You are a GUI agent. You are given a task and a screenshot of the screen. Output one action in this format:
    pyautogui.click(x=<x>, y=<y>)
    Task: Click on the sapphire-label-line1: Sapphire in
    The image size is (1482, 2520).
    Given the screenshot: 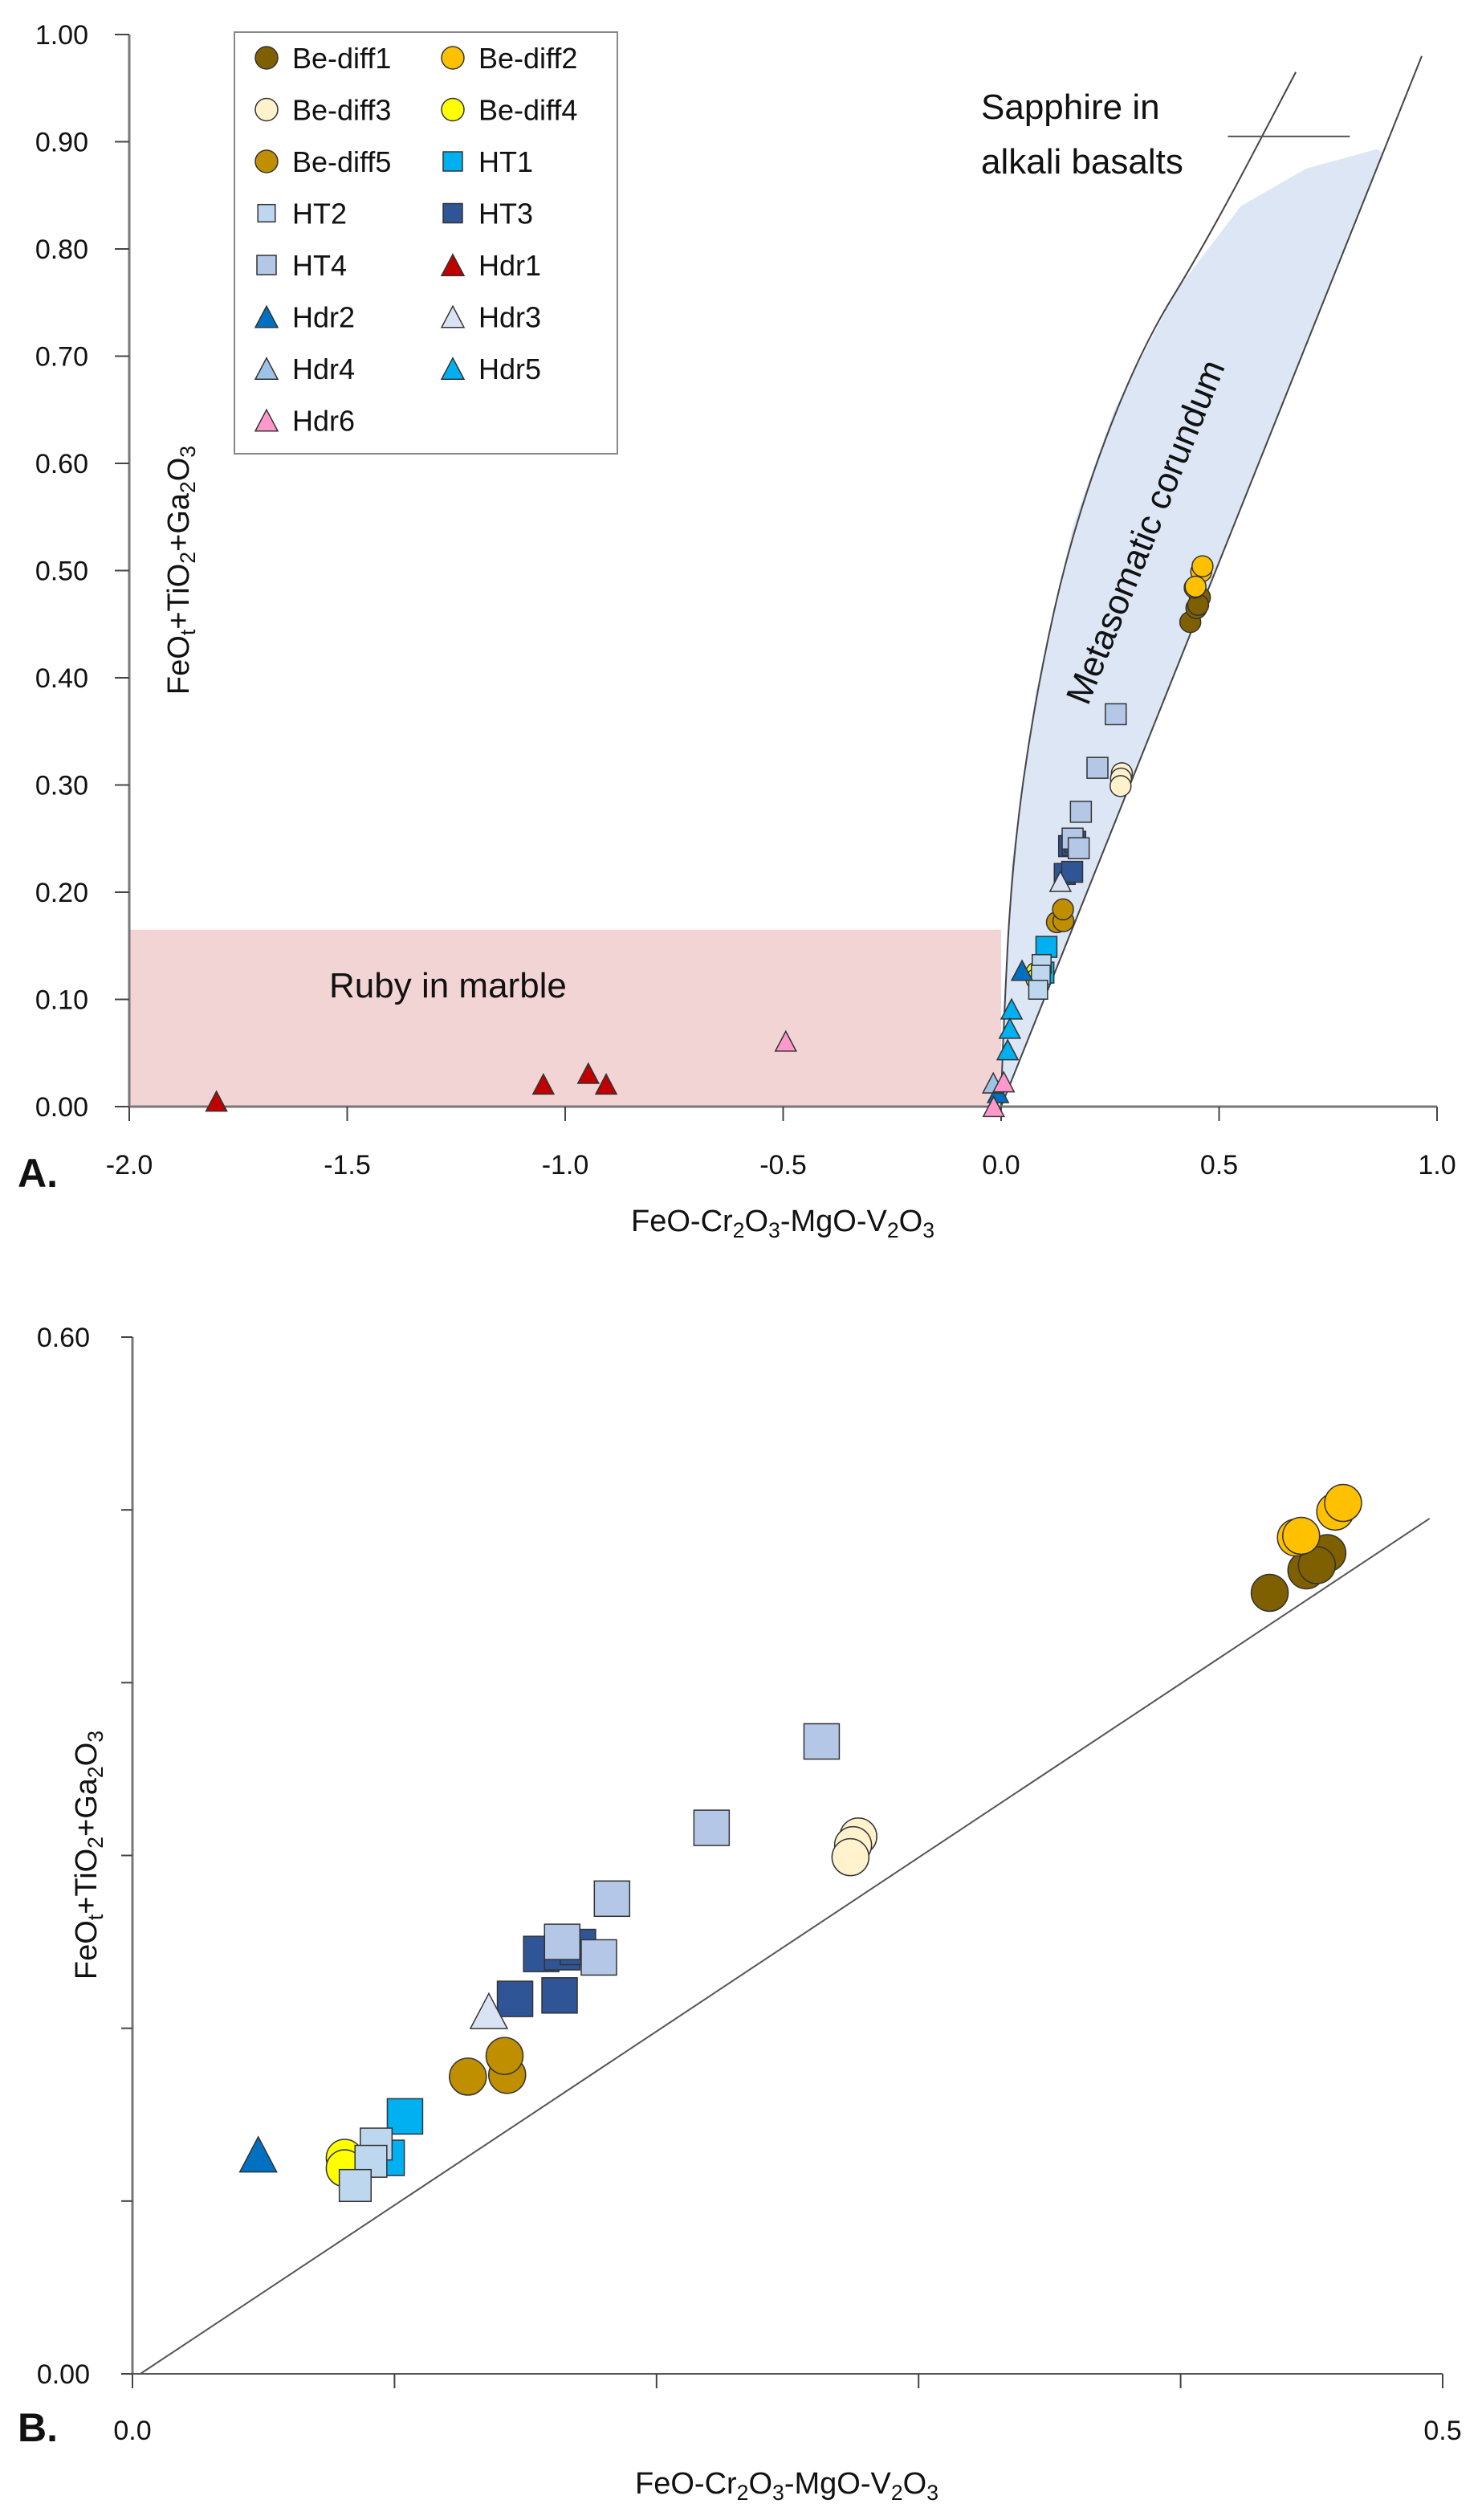 What is the action you would take?
    pyautogui.click(x=1071, y=107)
    